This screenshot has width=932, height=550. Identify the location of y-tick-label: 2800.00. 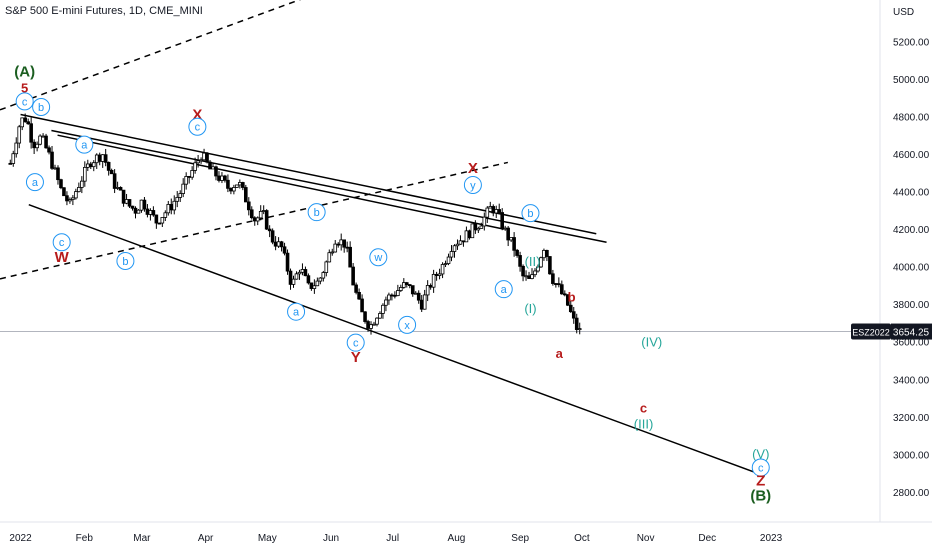
(911, 493).